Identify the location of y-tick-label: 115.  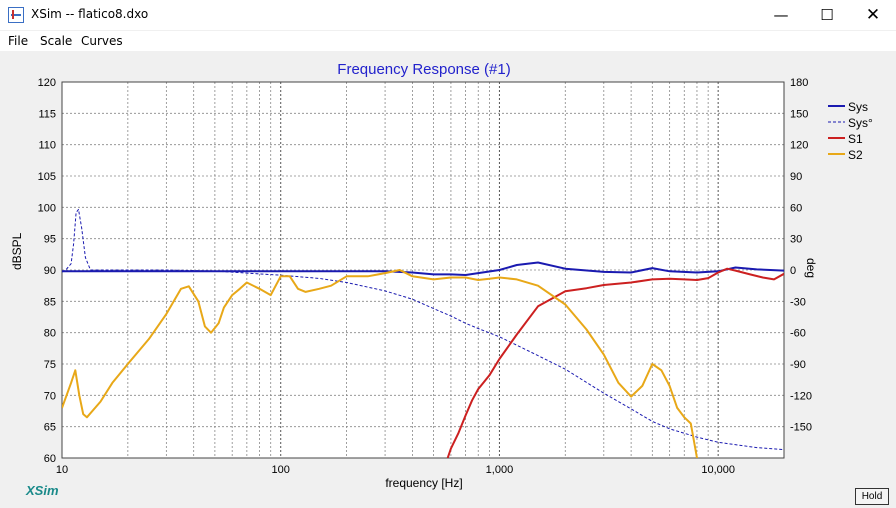
(47, 114).